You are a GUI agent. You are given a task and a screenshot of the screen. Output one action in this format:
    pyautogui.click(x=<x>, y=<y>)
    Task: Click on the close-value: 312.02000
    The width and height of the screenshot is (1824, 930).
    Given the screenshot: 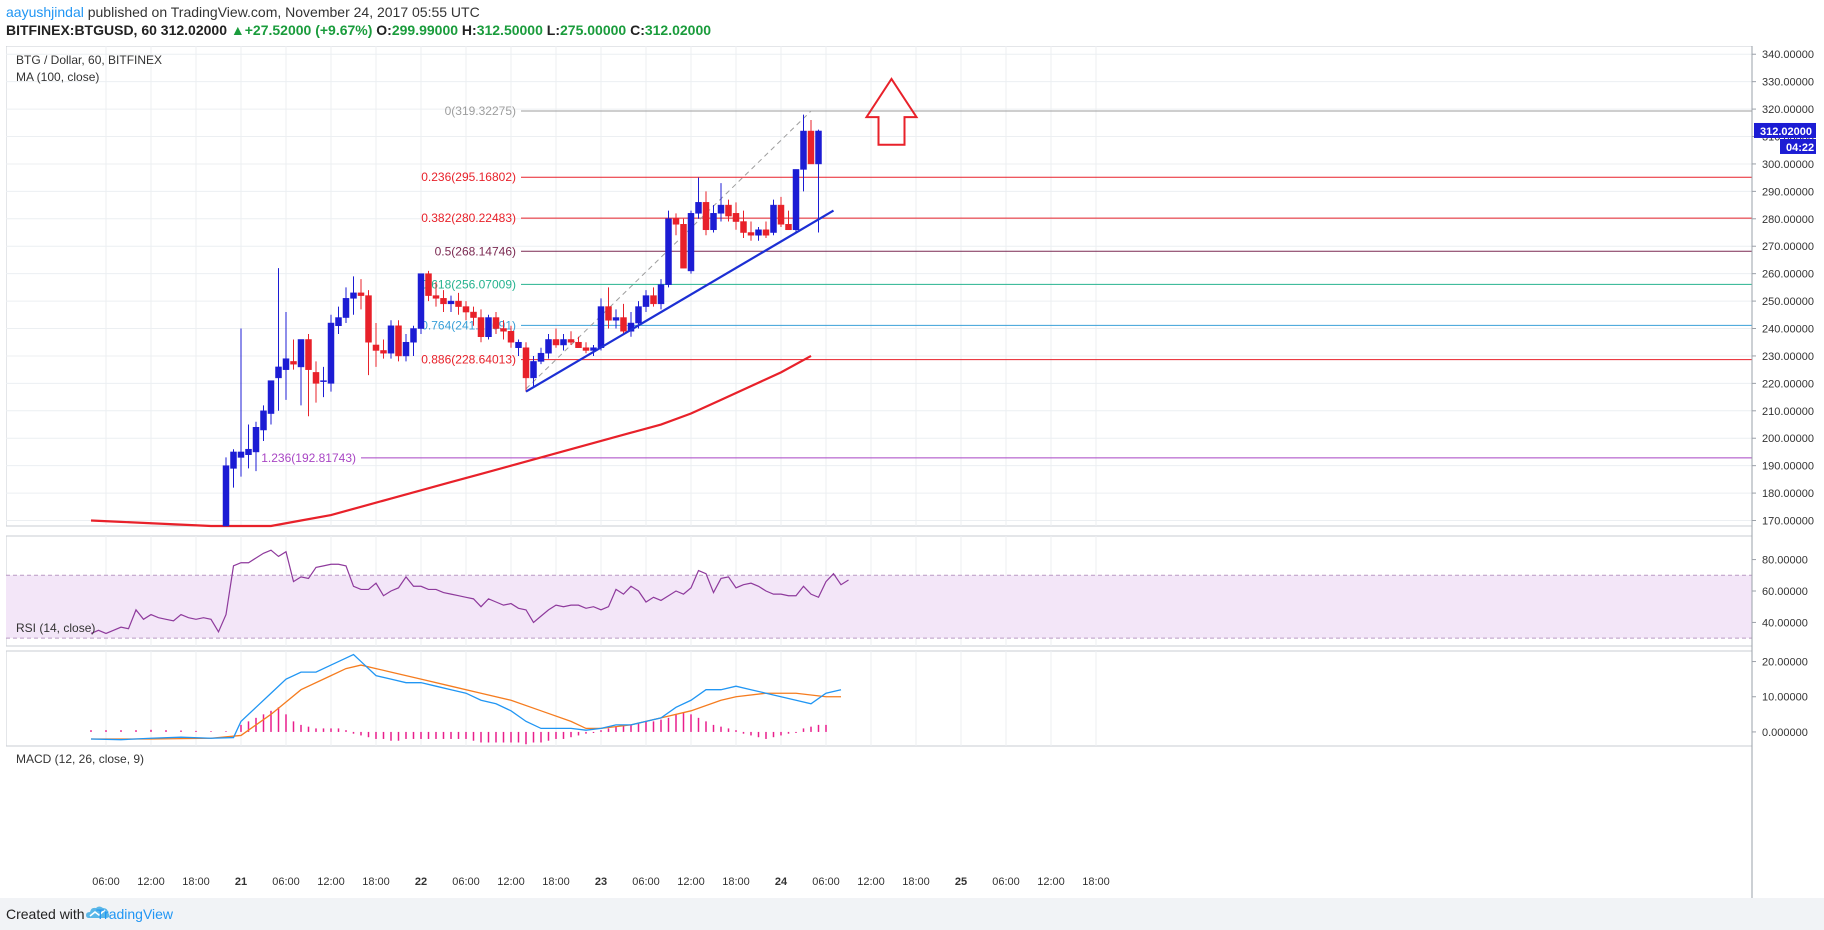 What is the action you would take?
    pyautogui.click(x=678, y=30)
    